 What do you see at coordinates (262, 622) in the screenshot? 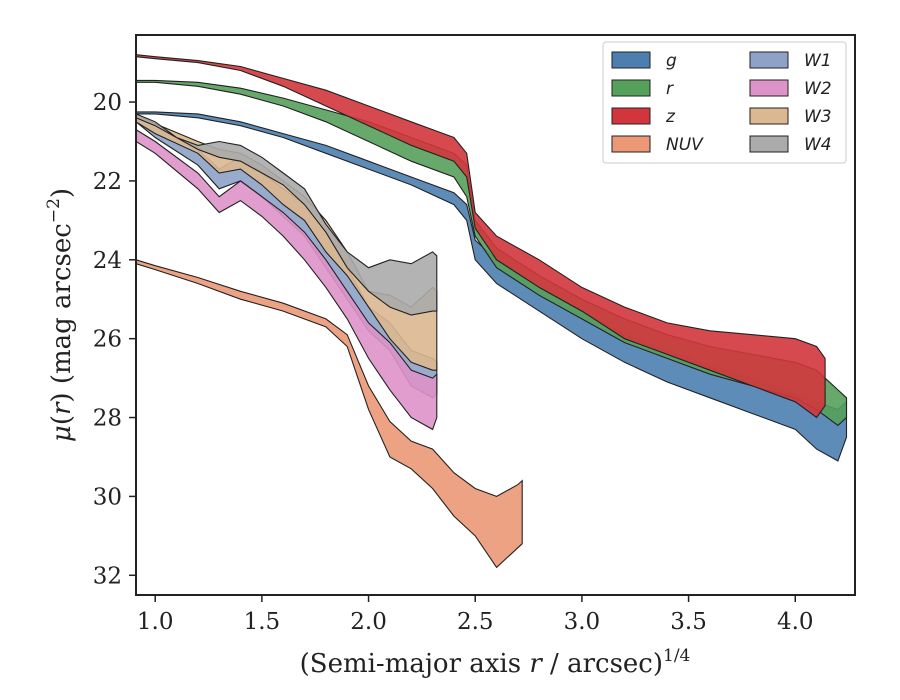
I see `x-tick-label: 1.5` at bounding box center [262, 622].